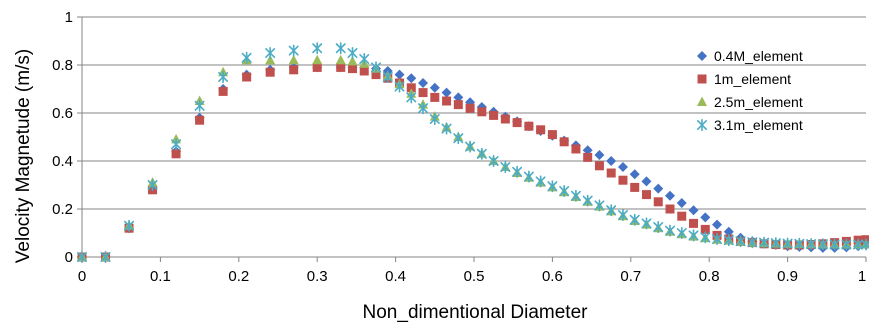  I want to click on x-tick-label-7: 0.7, so click(630, 276).